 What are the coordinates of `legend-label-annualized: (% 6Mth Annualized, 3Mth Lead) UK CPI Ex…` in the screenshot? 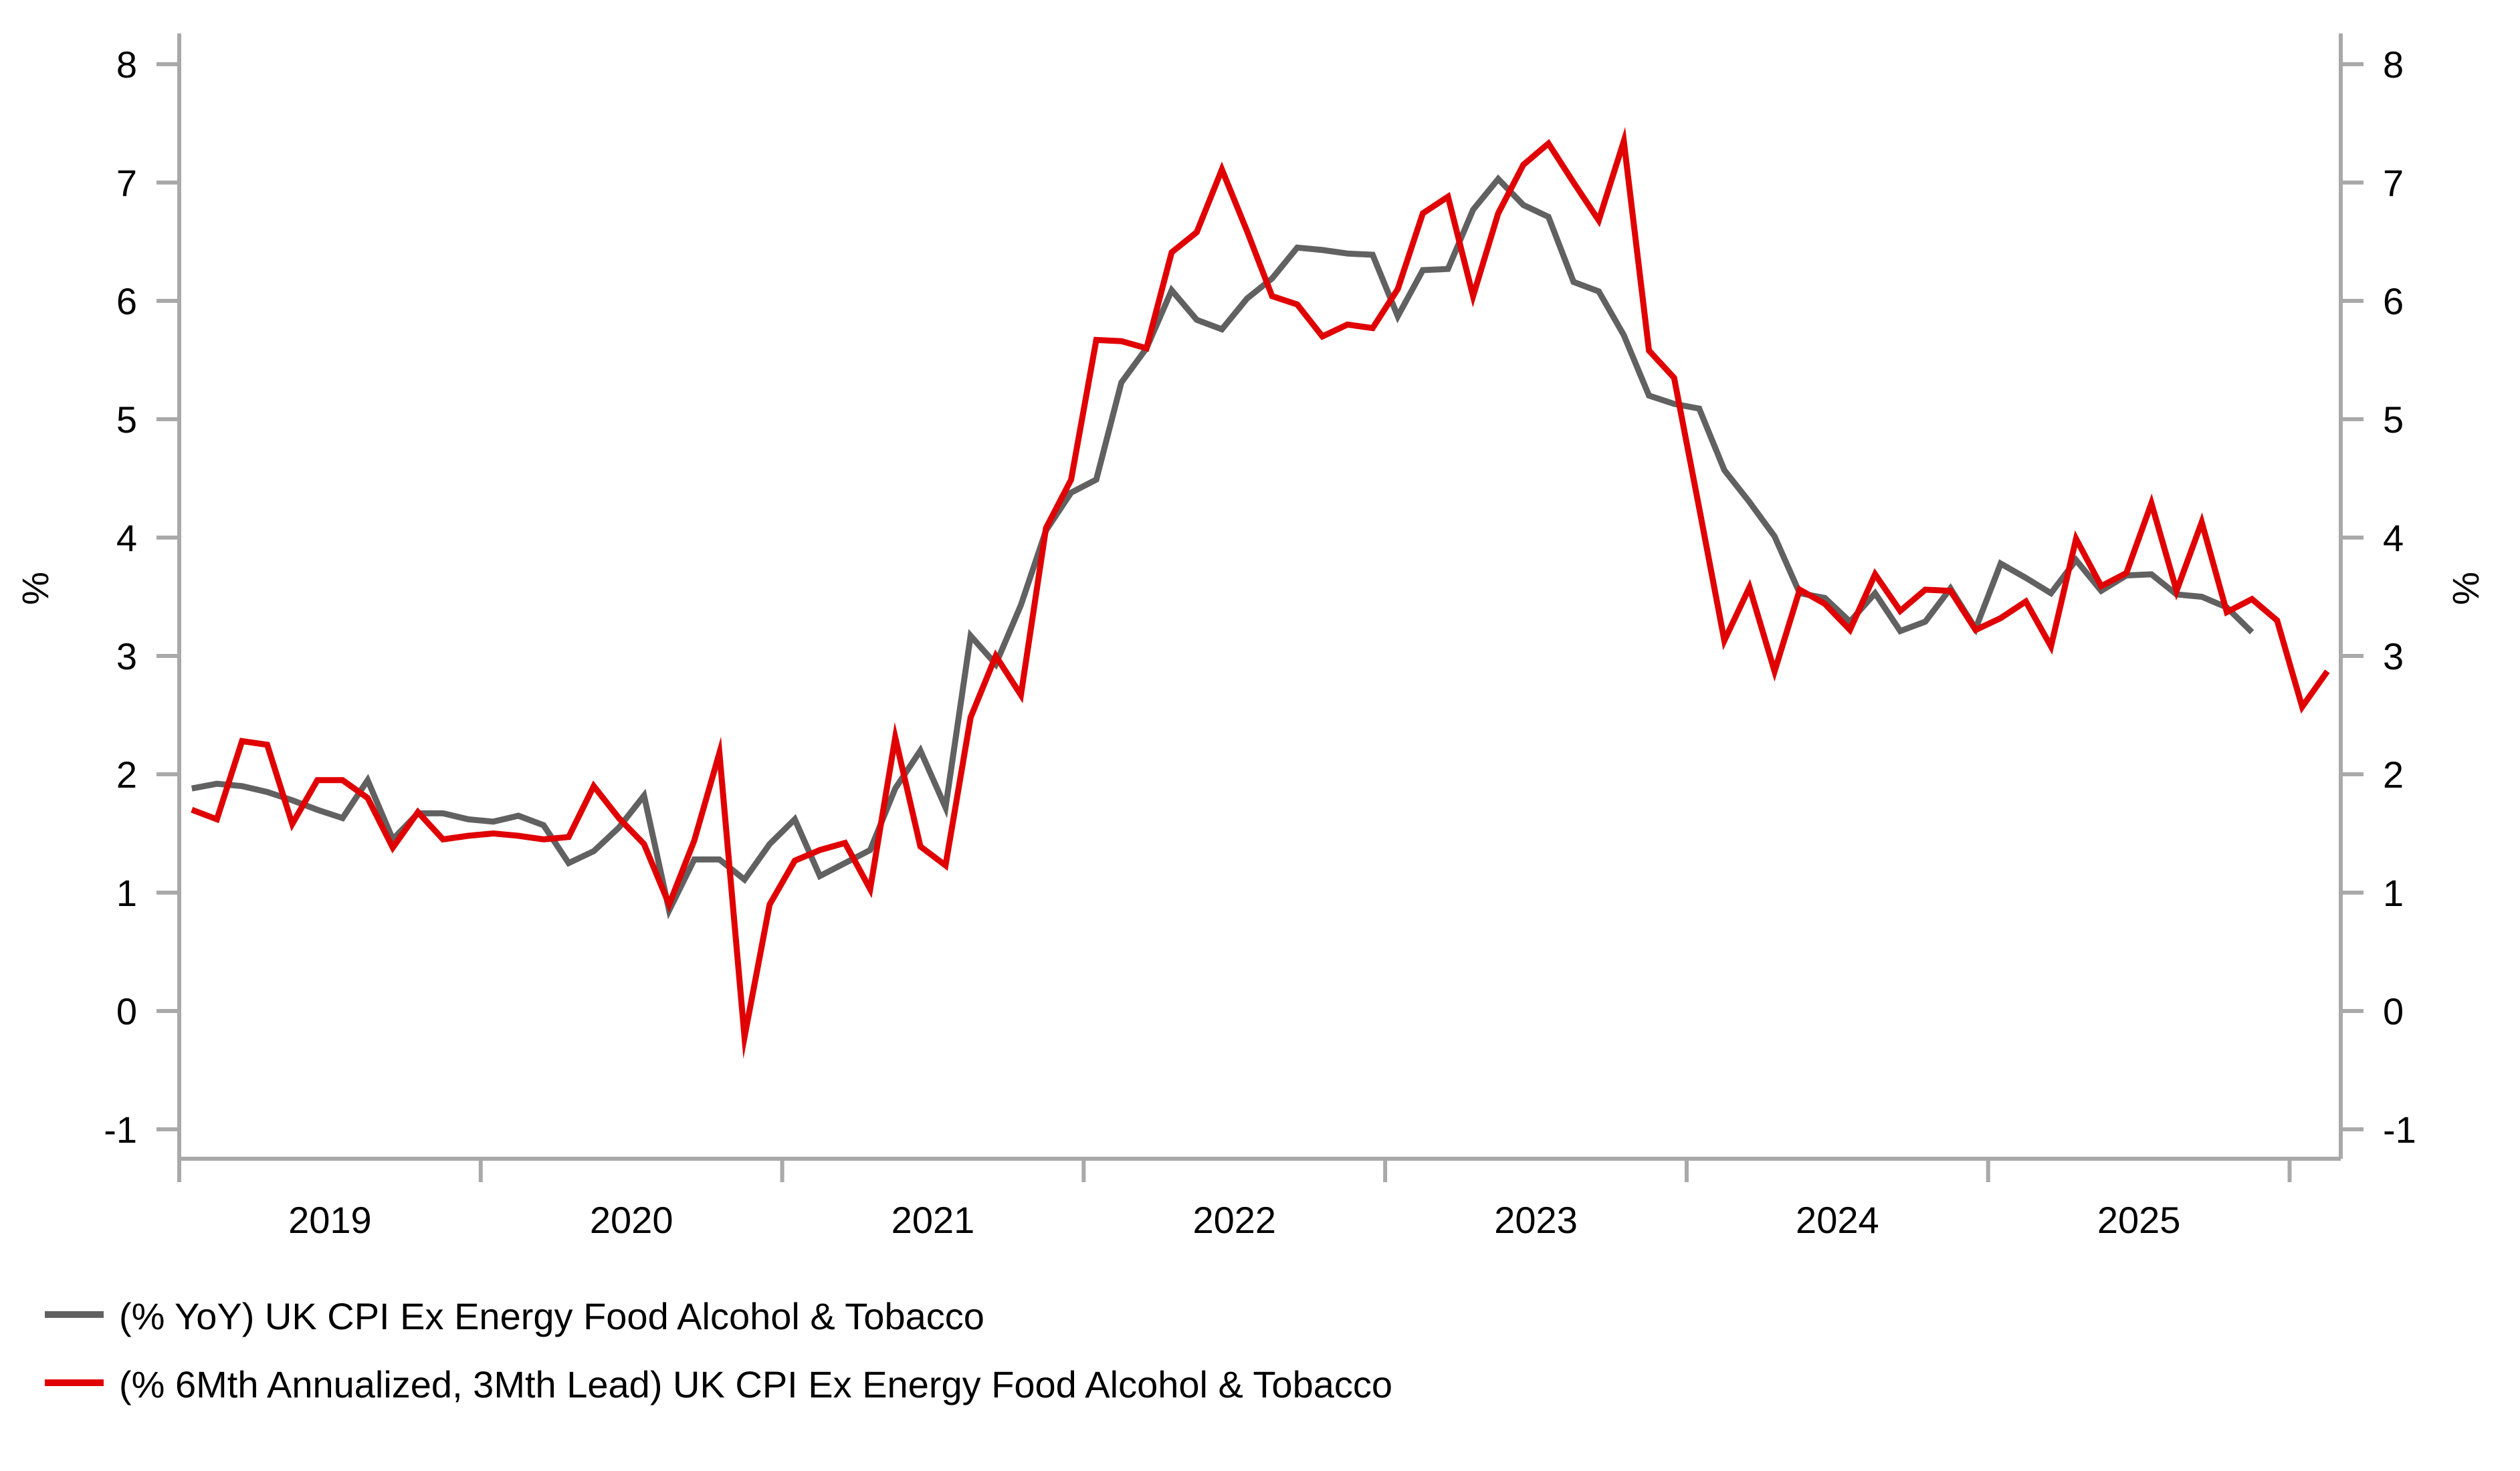 It's located at (755, 1384).